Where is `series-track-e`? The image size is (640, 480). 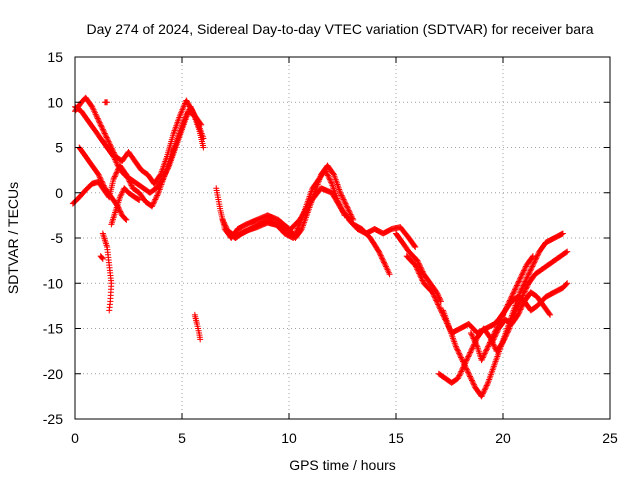 series-track-e is located at coordinates (107, 272).